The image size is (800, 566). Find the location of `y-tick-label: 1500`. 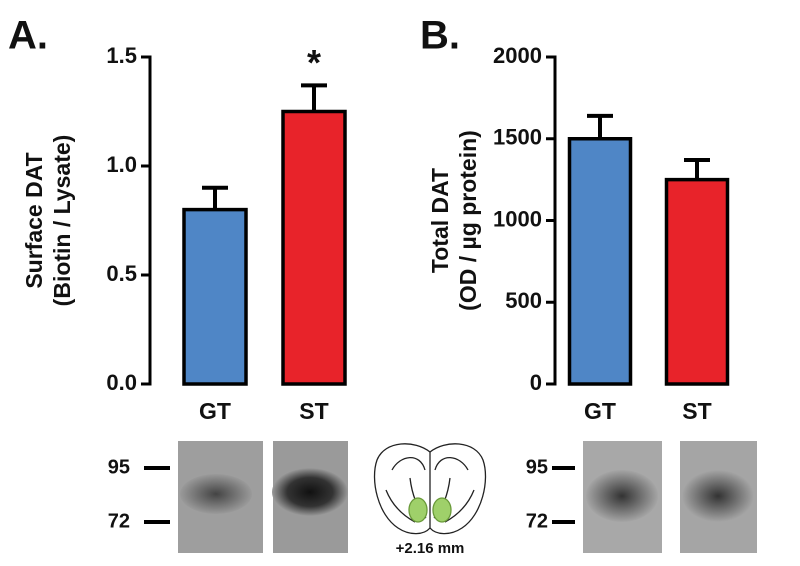

y-tick-label: 1500 is located at coordinates (517, 137).